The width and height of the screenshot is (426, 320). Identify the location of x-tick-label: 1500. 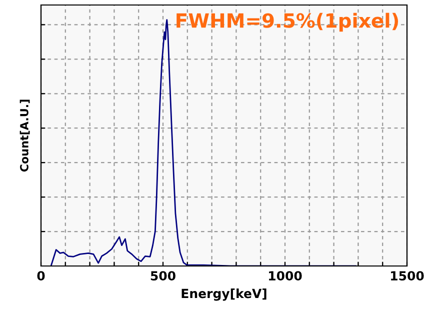
(407, 276).